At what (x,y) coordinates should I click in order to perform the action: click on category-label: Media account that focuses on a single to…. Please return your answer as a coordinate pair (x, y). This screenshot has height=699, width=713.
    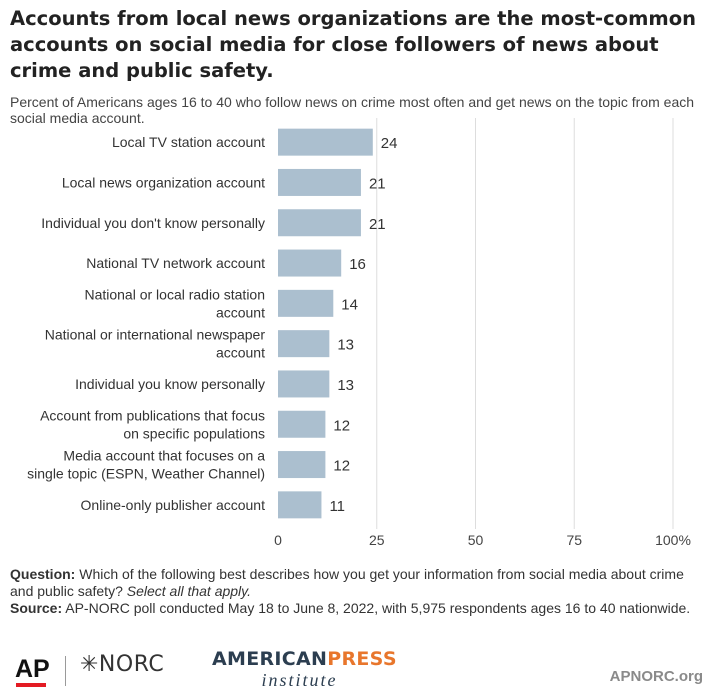
    Looking at the image, I should click on (146, 465).